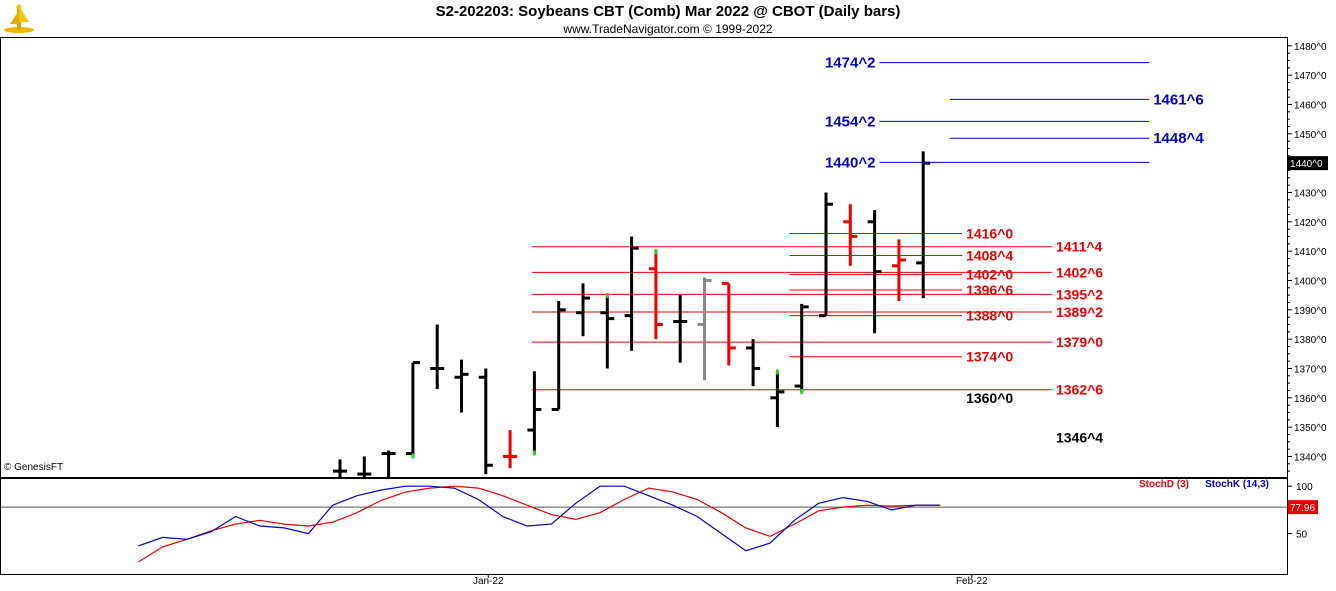 This screenshot has width=1336, height=591. Describe the element at coordinates (989, 357) in the screenshot. I see `level-label: 1374^0` at that location.